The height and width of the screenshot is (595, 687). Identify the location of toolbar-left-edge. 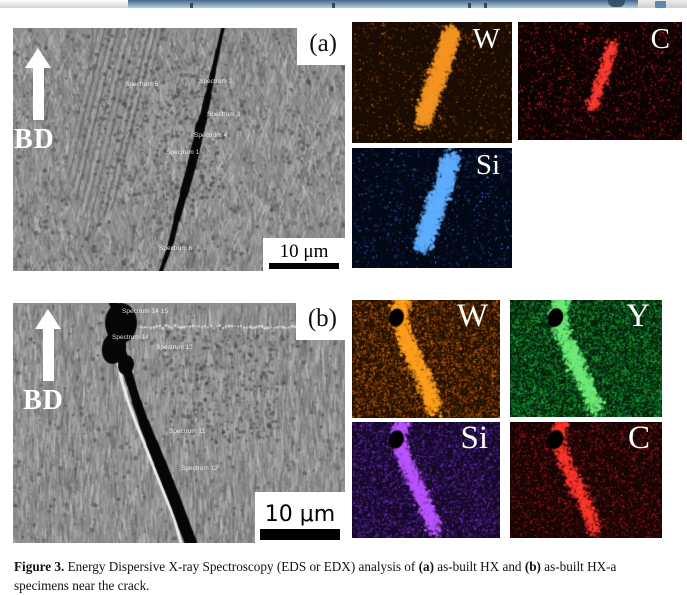
(64, 4).